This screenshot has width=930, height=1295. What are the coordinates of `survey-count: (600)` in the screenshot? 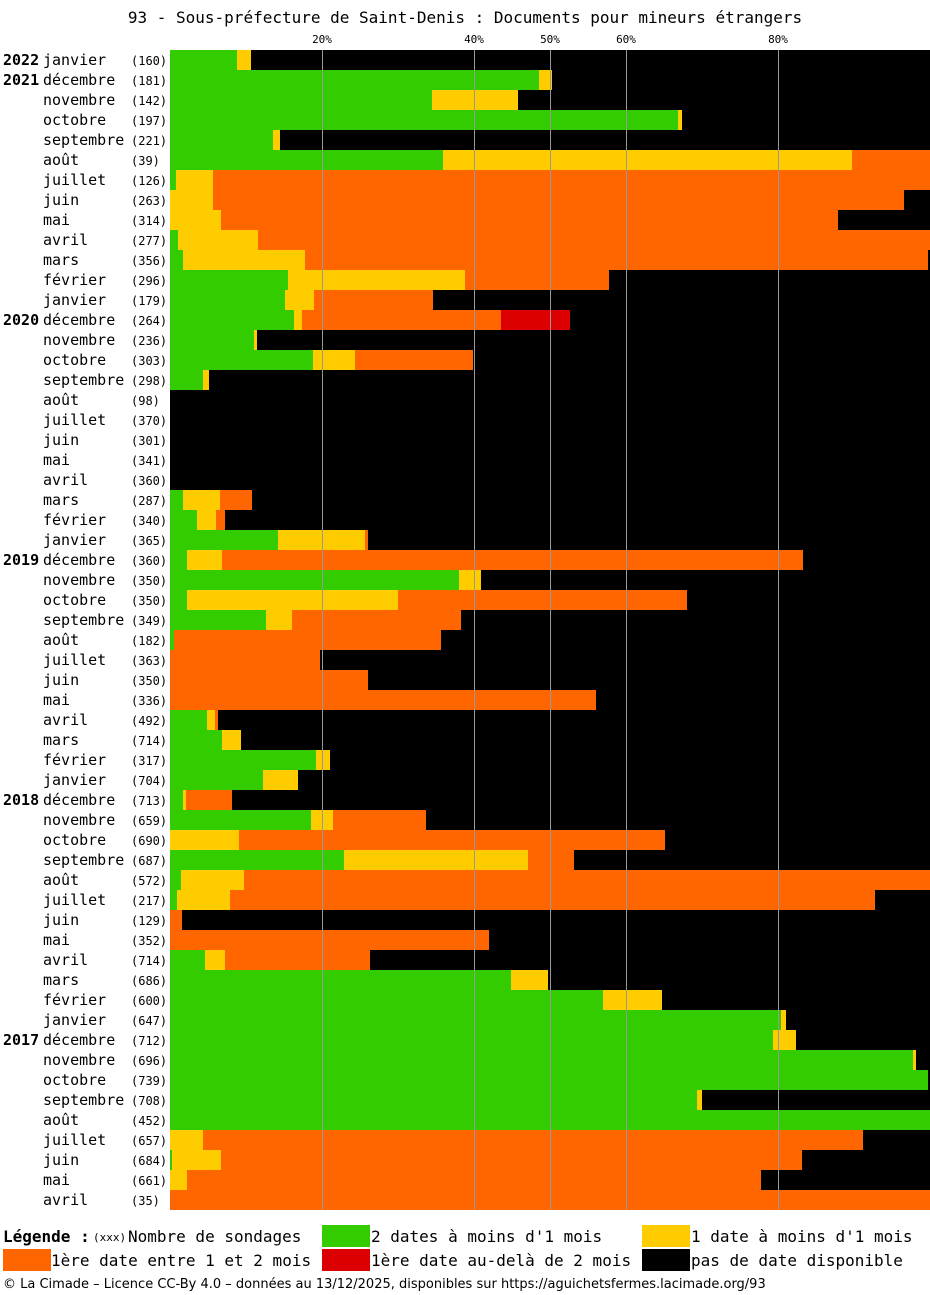 It's located at (149, 1001).